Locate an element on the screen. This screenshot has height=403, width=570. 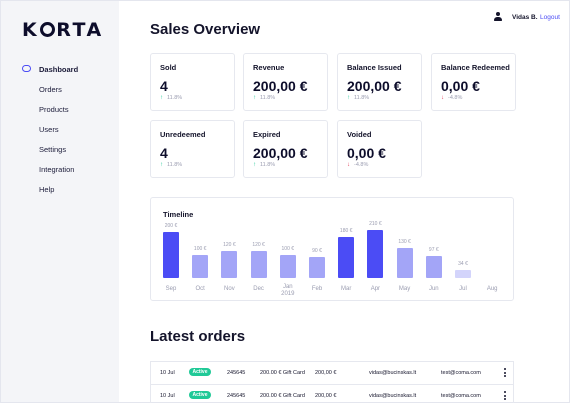
stat-label: Expired is located at coordinates (267, 134).